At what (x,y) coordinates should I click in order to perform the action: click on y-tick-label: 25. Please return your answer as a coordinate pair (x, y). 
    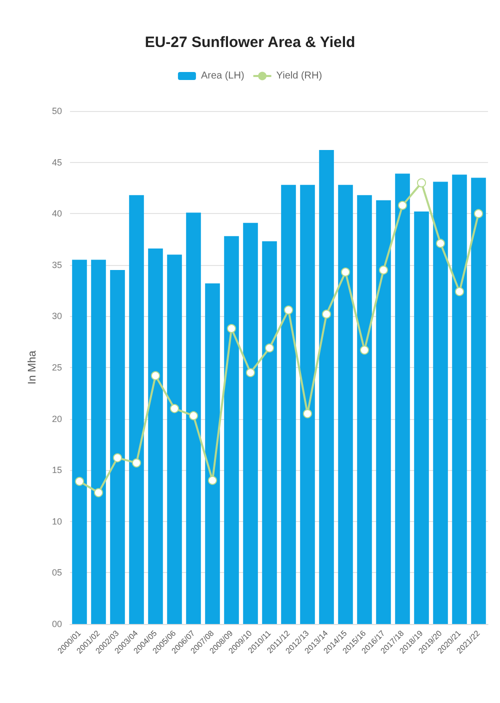
    Looking at the image, I should click on (57, 367).